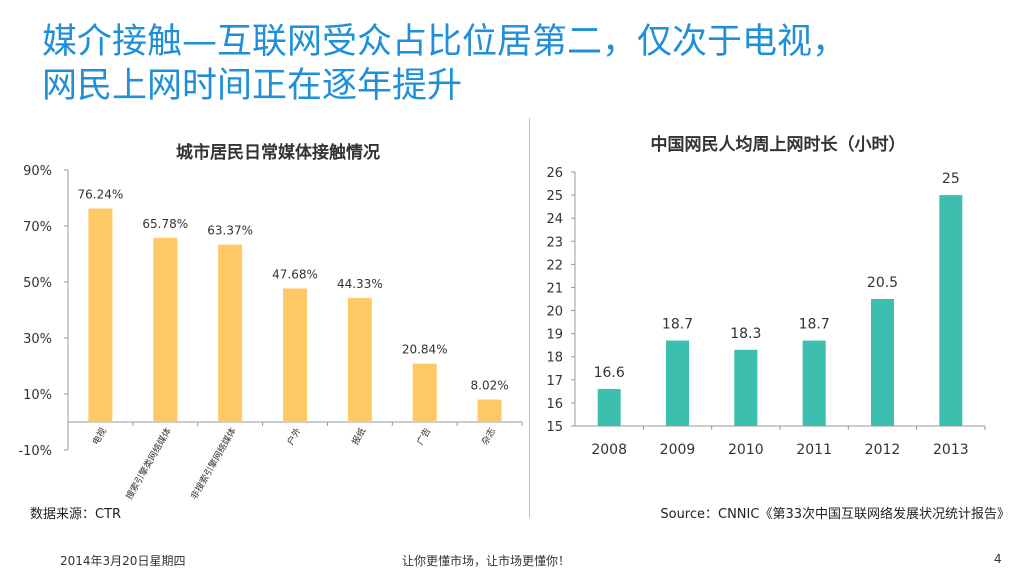 This screenshot has height=576, width=1024. I want to click on right-y-tick-label: 19, so click(554, 335).